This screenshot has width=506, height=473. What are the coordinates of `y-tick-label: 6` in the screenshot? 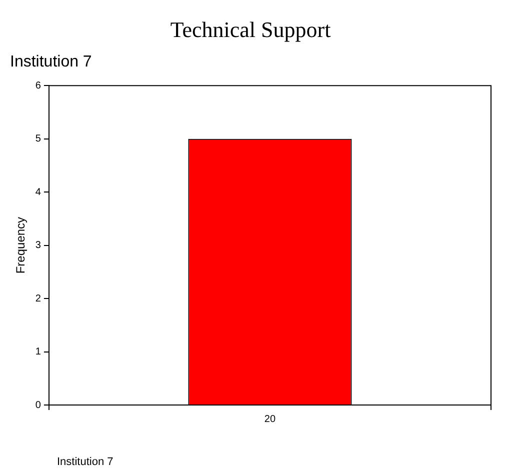 It's located at (38, 86).